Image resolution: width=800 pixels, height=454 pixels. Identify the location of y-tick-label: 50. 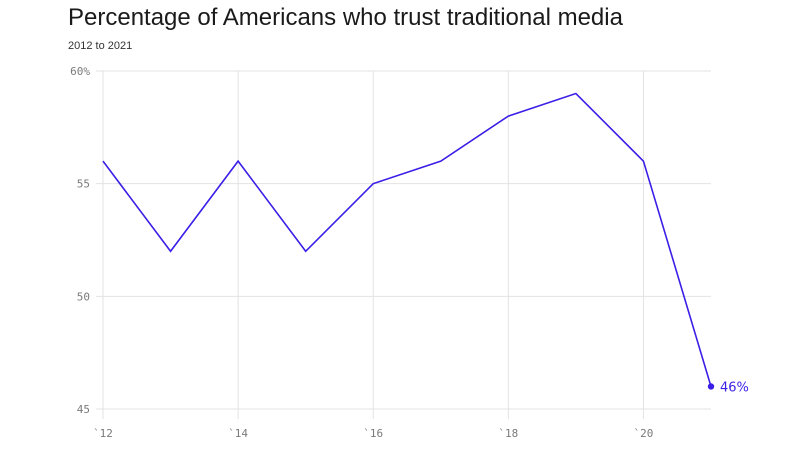
(83, 296).